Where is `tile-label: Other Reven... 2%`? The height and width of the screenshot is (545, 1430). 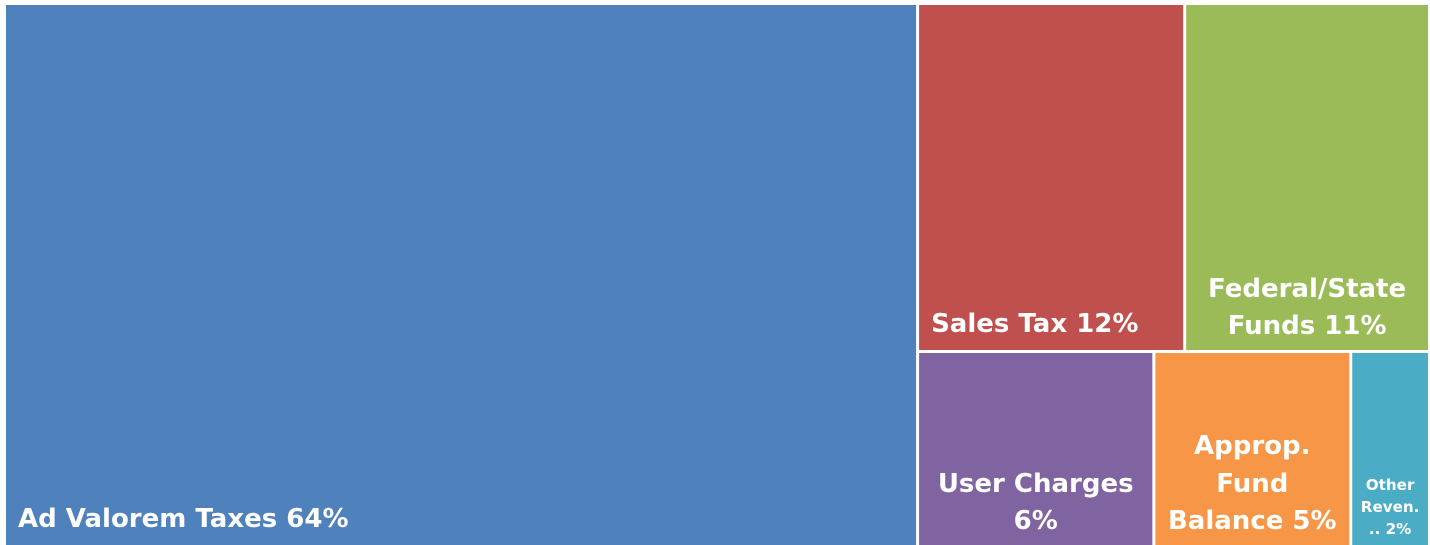
tile-label: Other Reven... 2% is located at coordinates (1390, 449).